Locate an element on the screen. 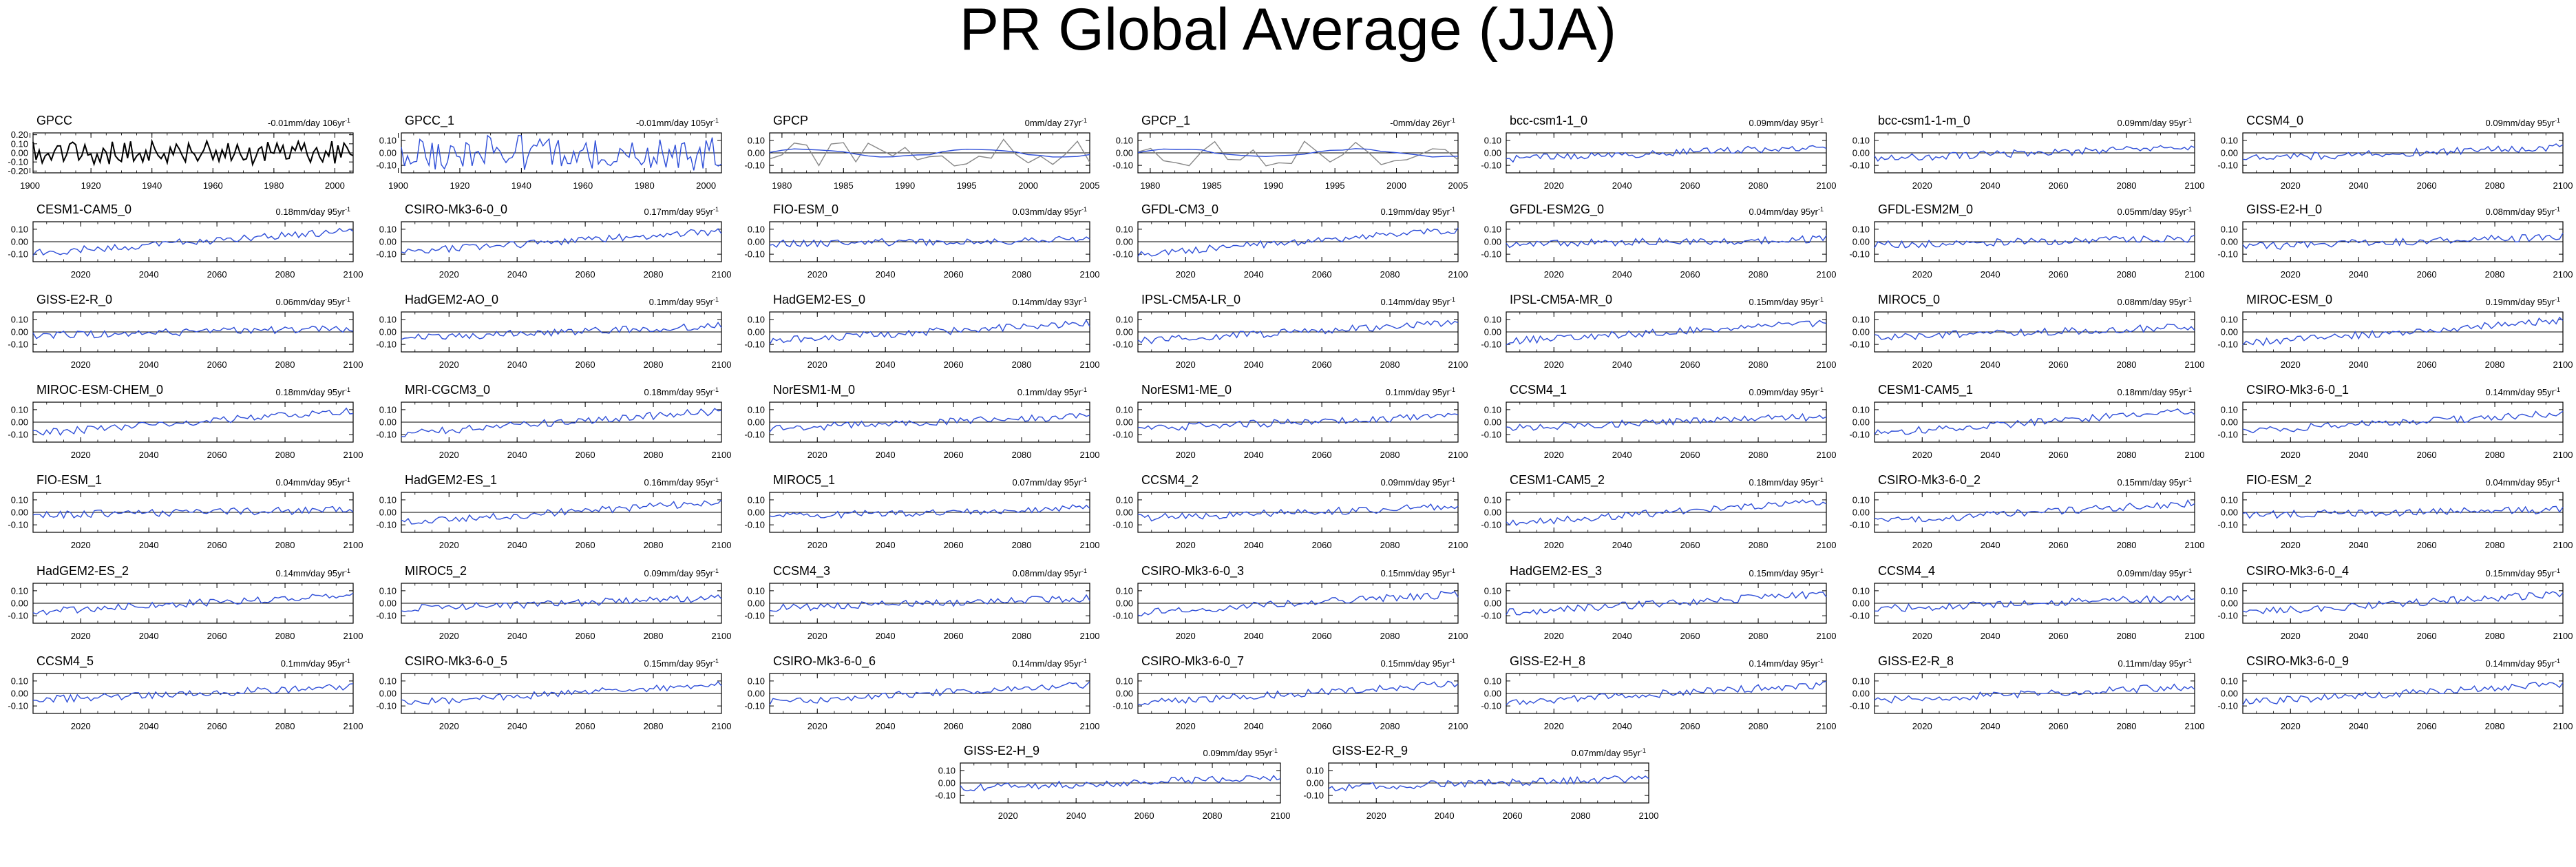  x-tick-label: 1995 is located at coordinates (1335, 185).